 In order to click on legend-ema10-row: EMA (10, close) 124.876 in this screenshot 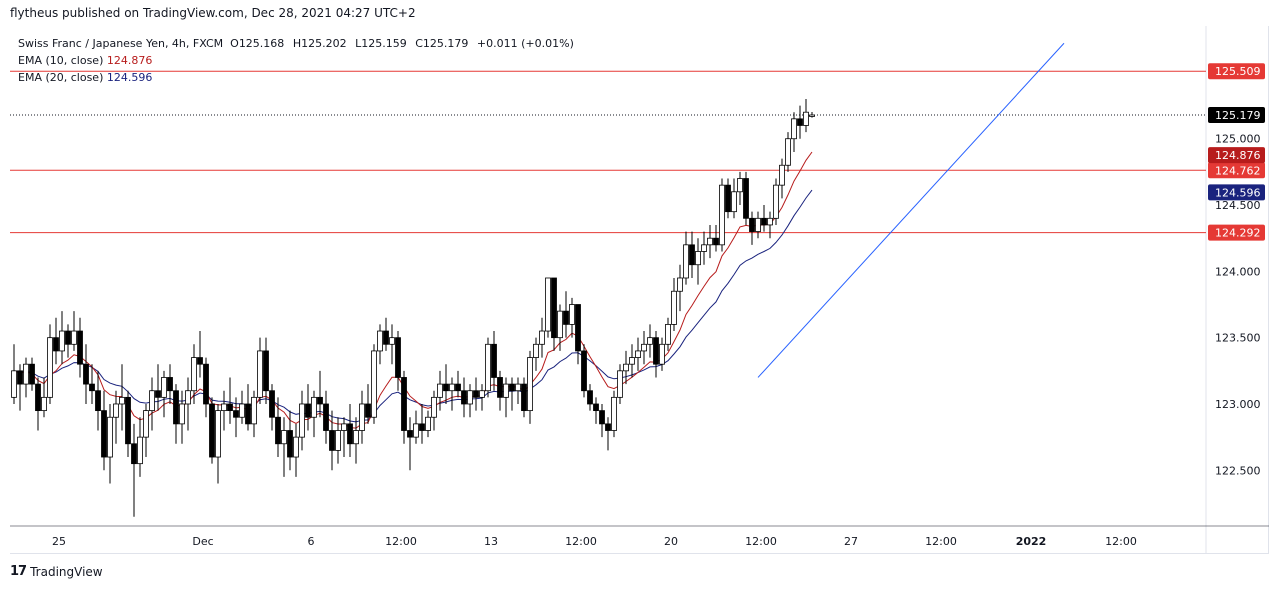, I will do `click(298, 60)`.